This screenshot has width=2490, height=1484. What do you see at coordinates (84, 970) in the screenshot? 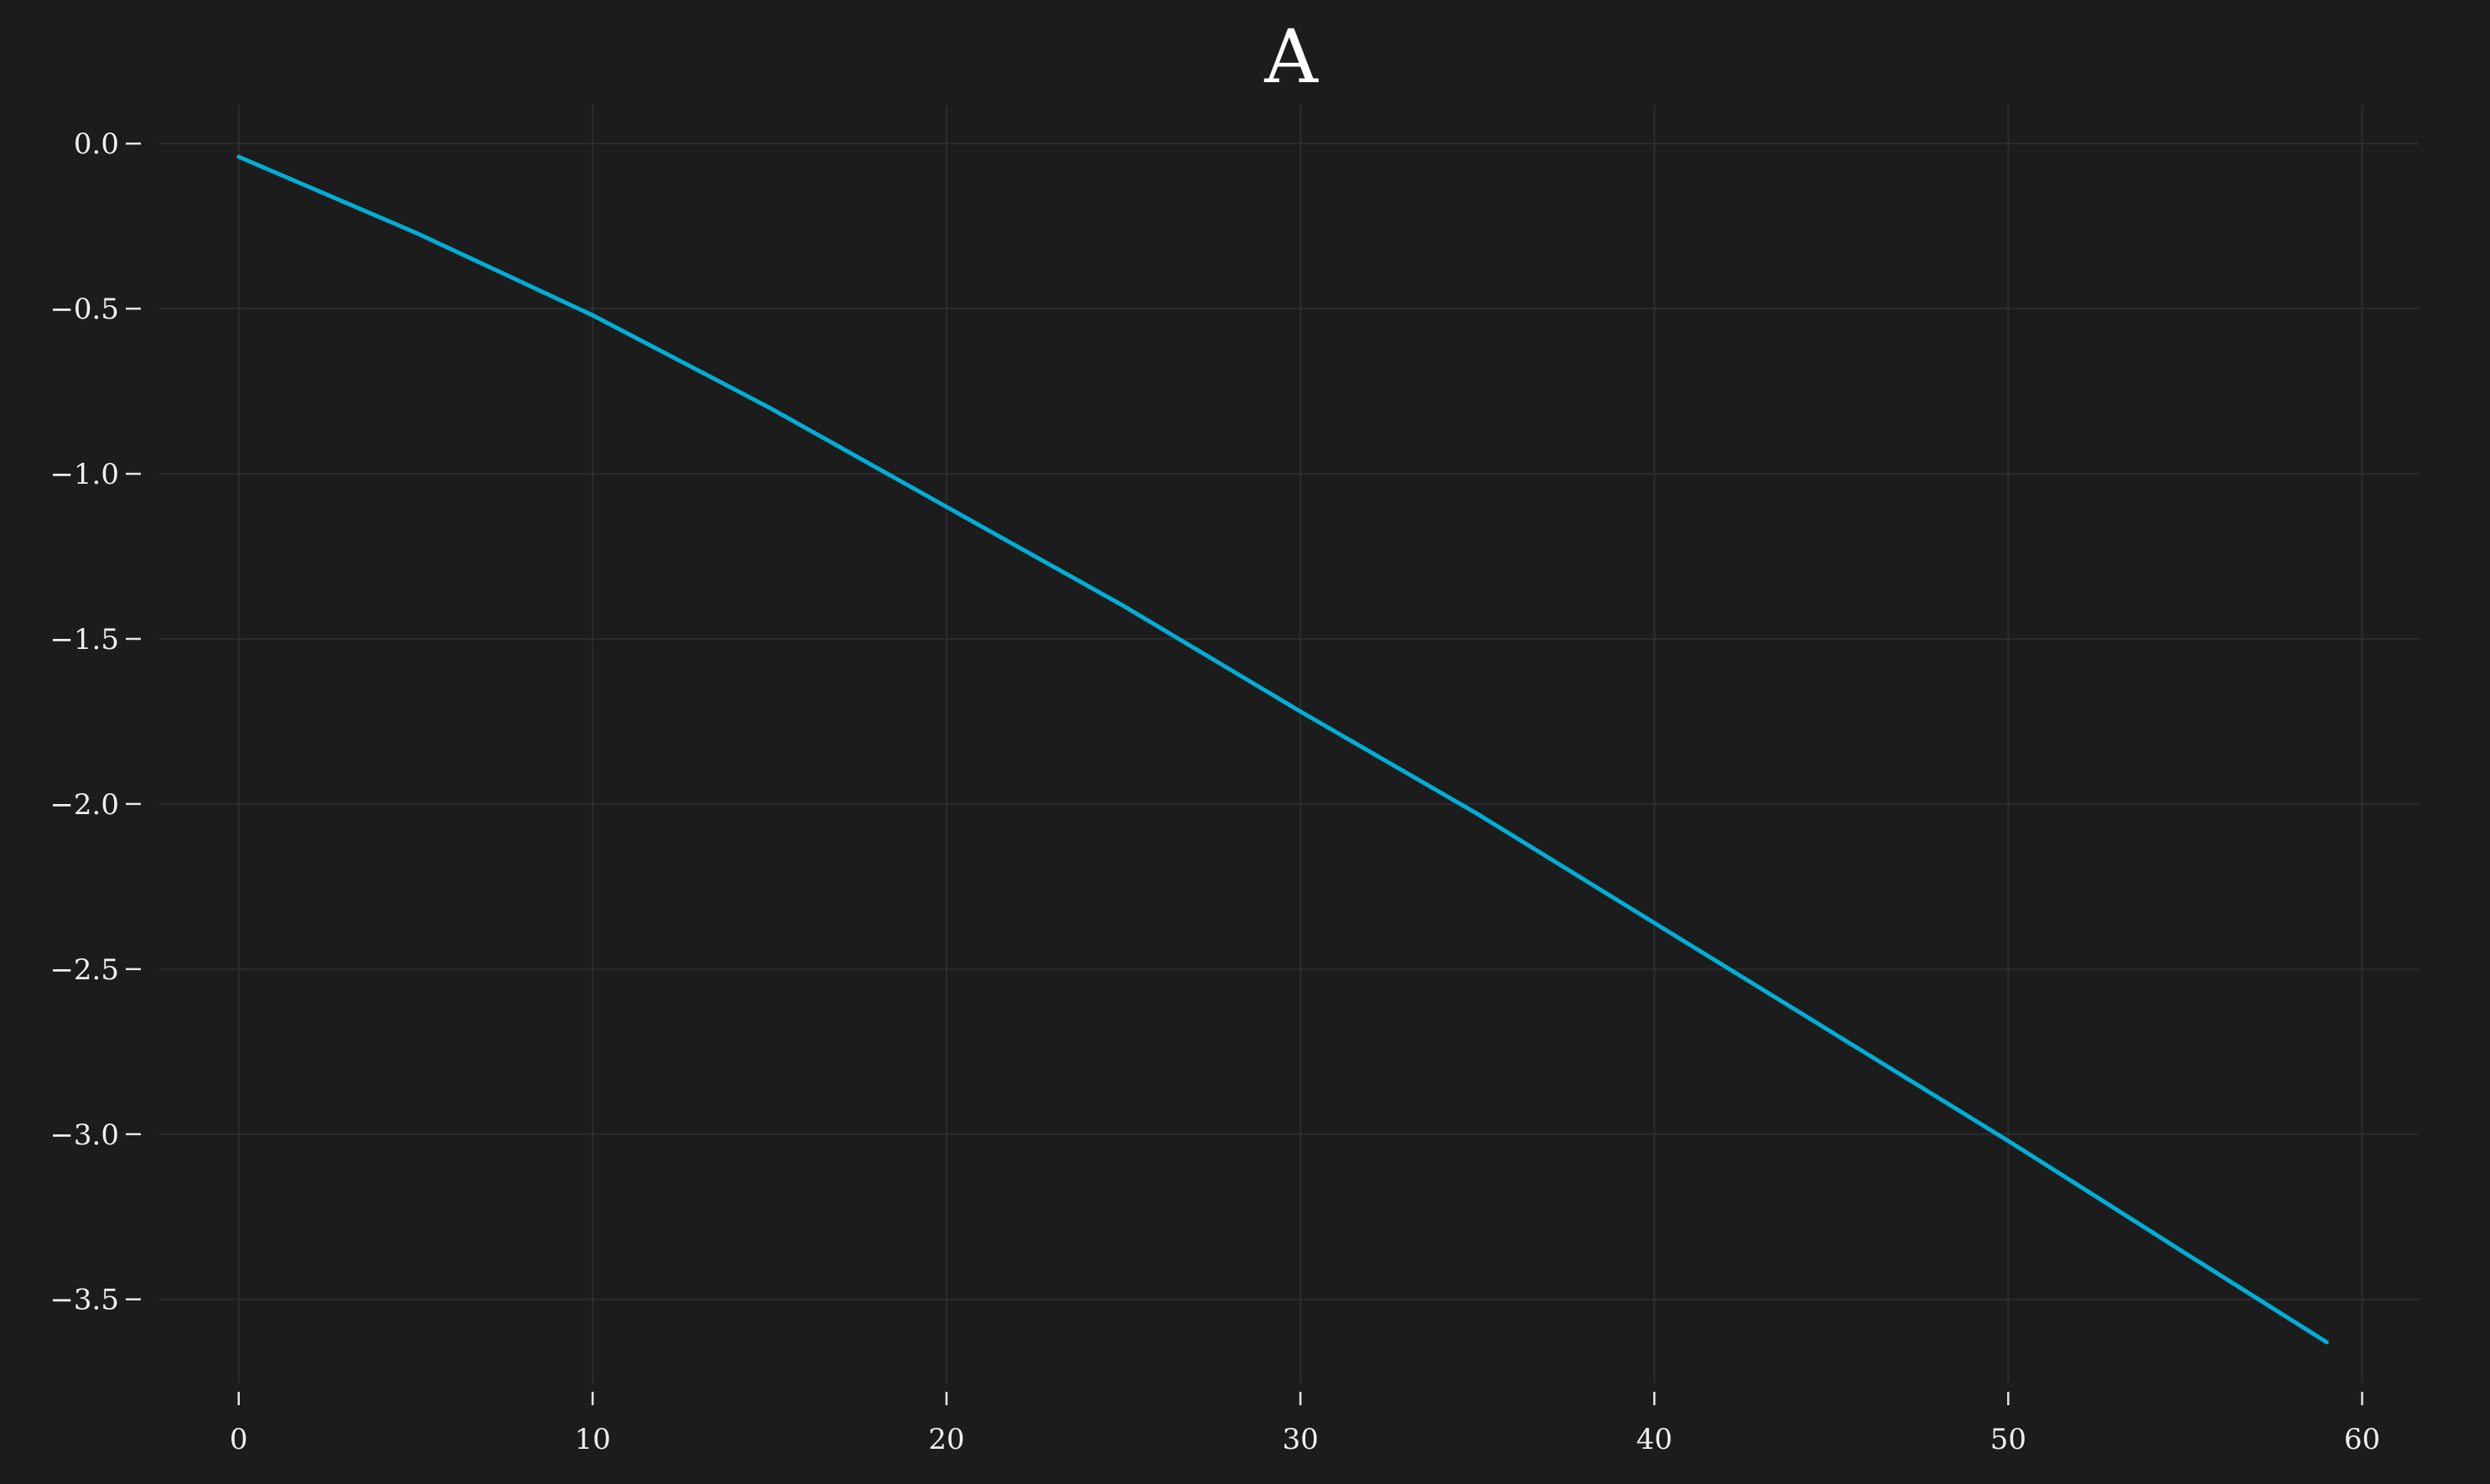
I see `y-tick-label: −2.5` at bounding box center [84, 970].